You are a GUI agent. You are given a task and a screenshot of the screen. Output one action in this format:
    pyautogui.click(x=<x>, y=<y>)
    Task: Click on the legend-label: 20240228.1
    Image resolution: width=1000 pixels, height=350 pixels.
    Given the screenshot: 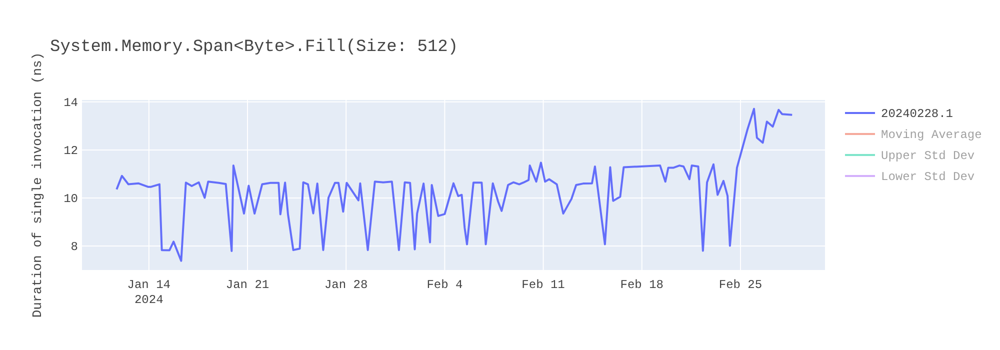 What is the action you would take?
    pyautogui.click(x=917, y=114)
    